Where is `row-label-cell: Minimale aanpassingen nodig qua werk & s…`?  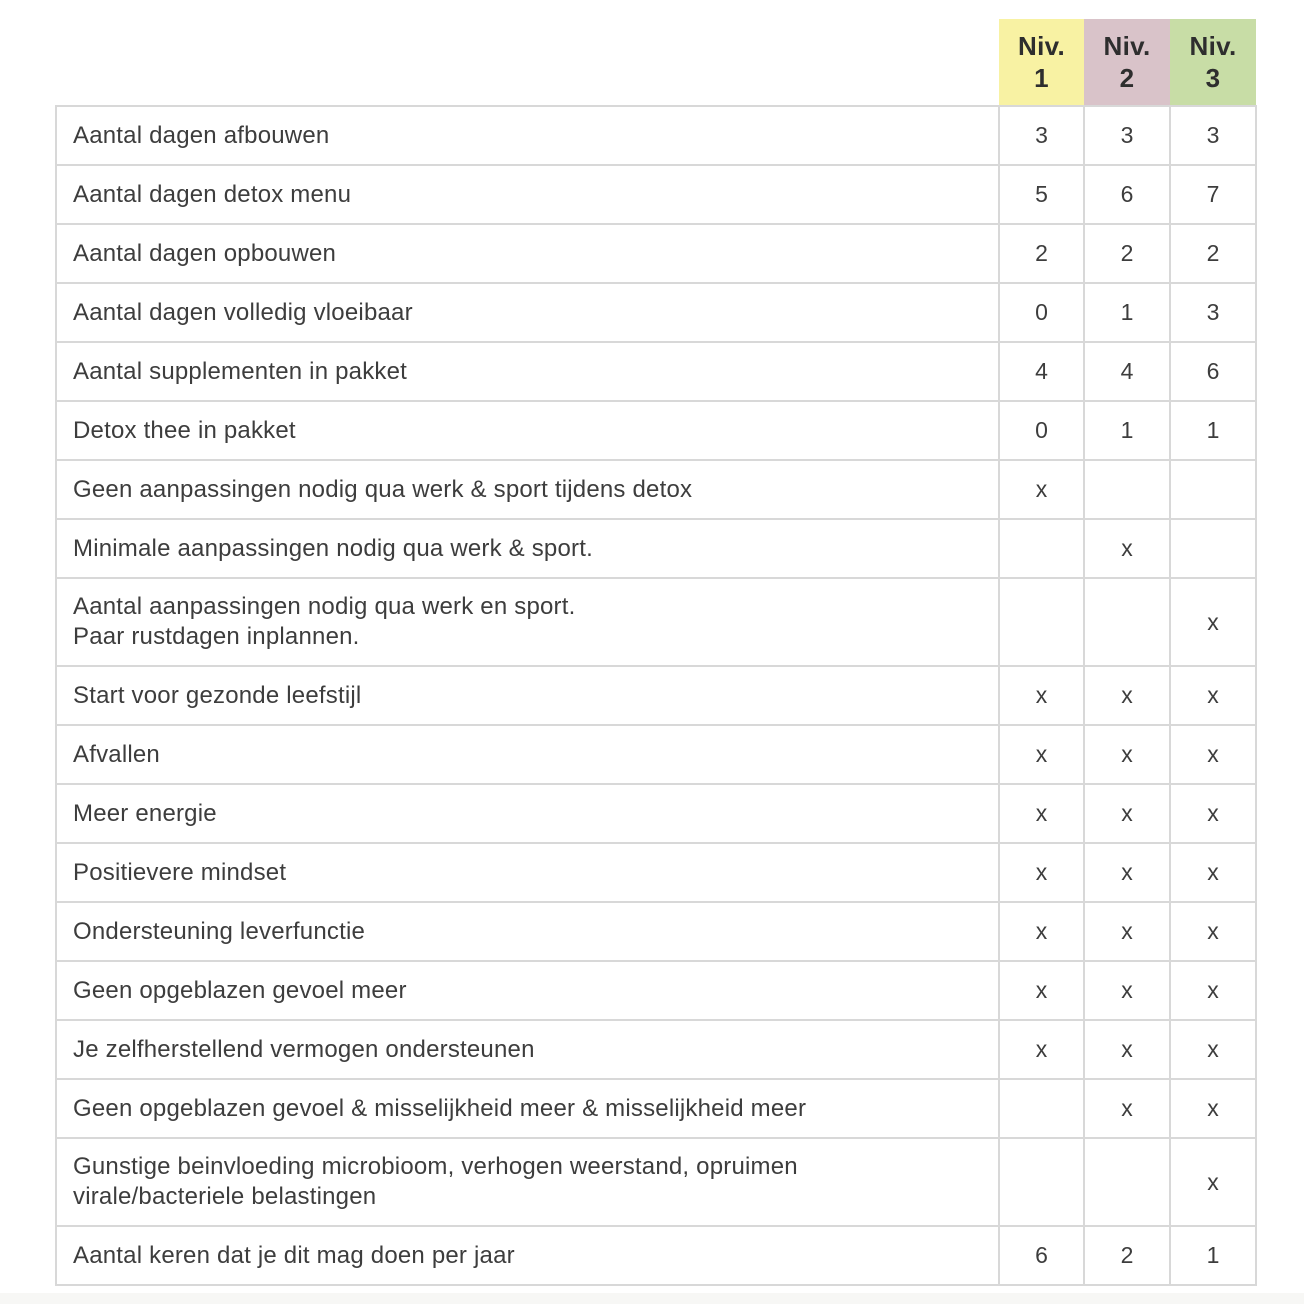 row-label-cell: Minimale aanpassingen nodig qua werk & s… is located at coordinates (527, 548).